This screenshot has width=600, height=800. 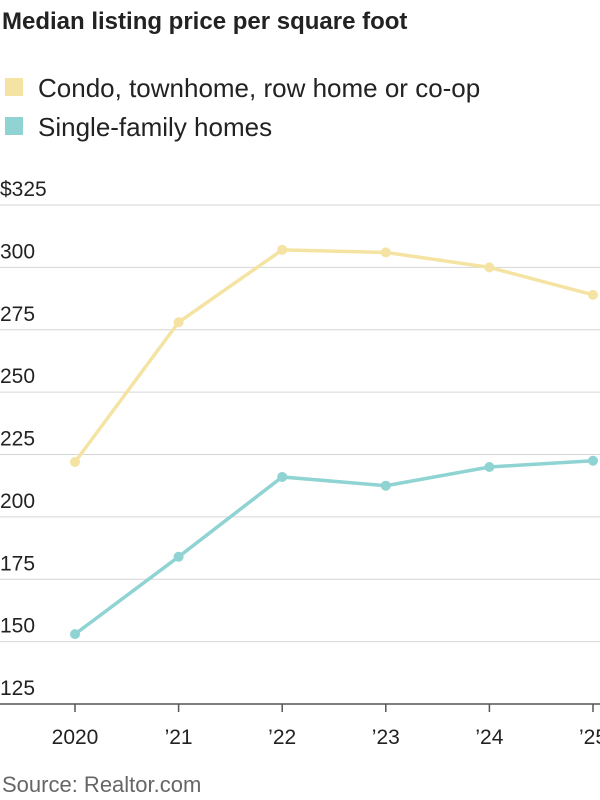 What do you see at coordinates (101, 784) in the screenshot?
I see `source: Source: Realtor.com` at bounding box center [101, 784].